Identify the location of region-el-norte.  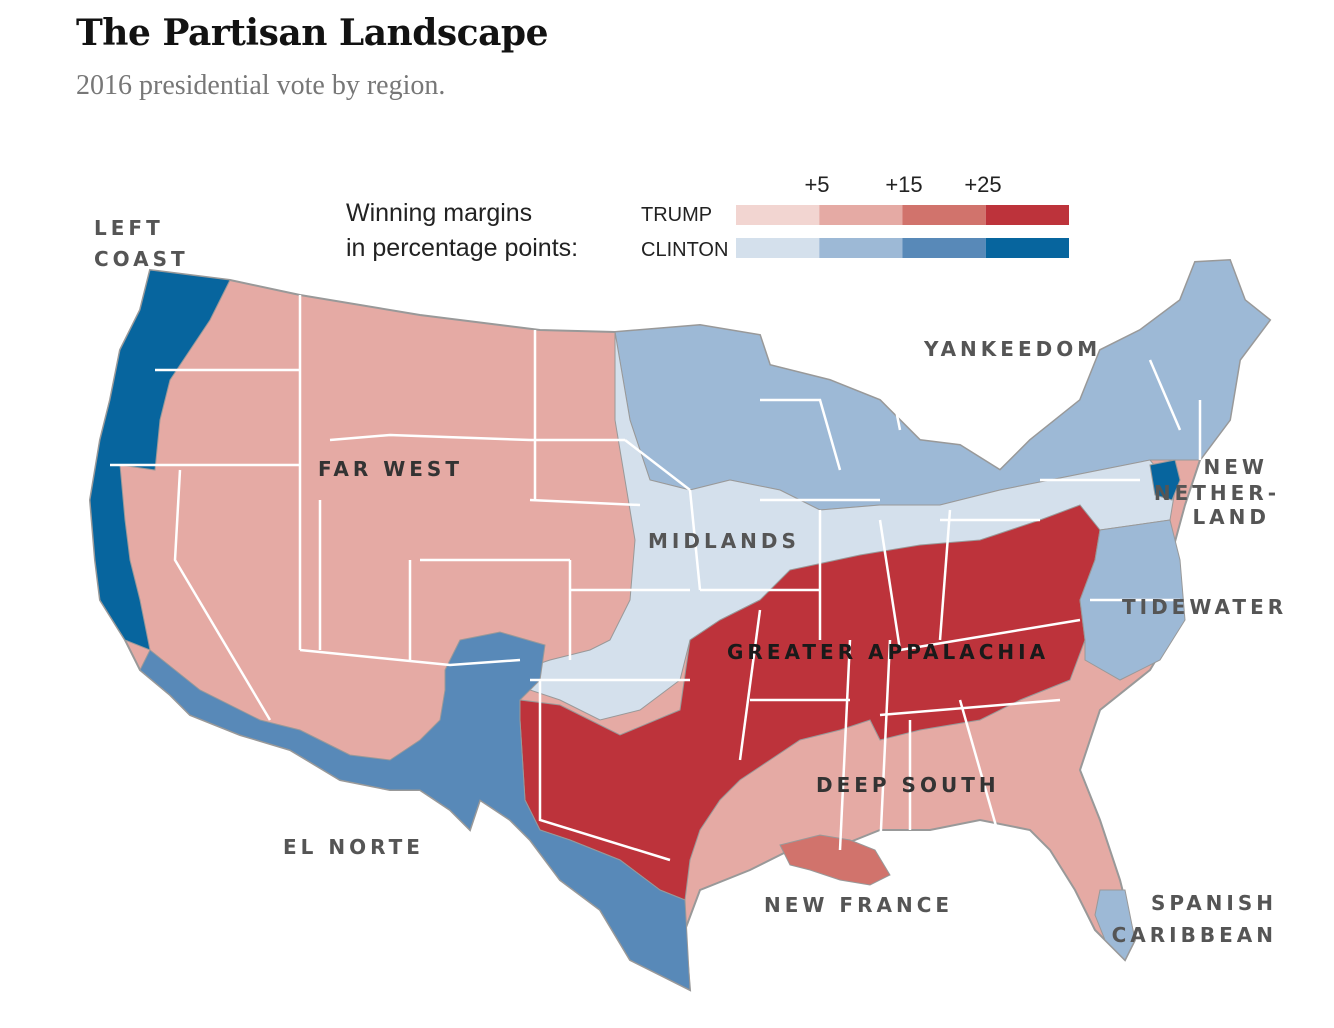
(415, 811).